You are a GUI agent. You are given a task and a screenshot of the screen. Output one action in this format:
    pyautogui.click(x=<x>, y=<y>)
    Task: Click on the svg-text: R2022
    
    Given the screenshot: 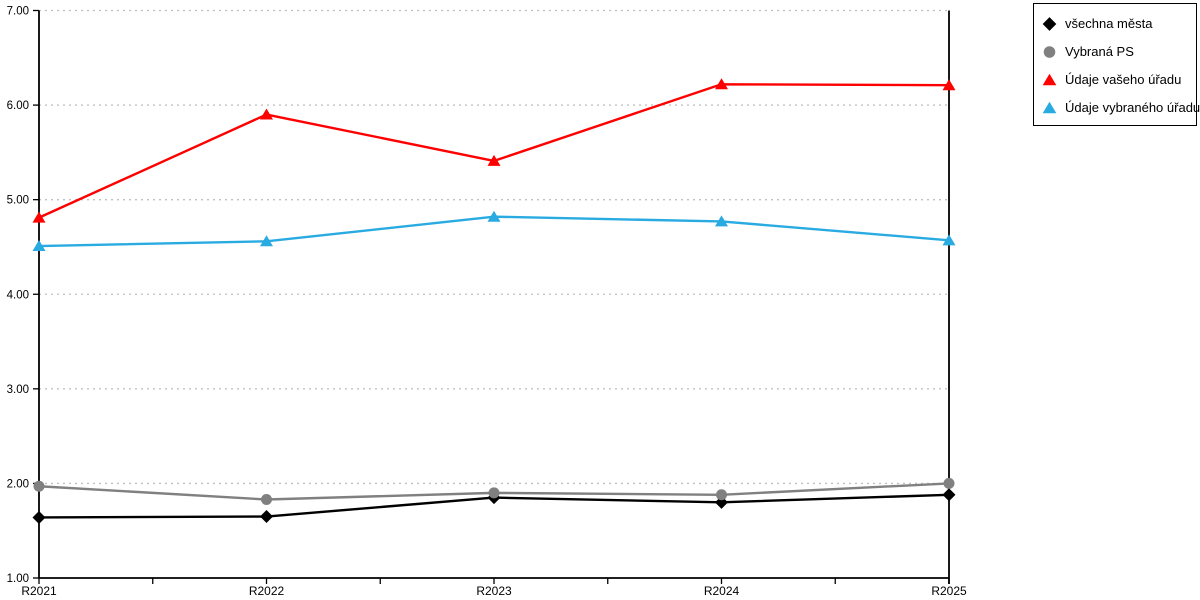 What is the action you would take?
    pyautogui.click(x=267, y=591)
    